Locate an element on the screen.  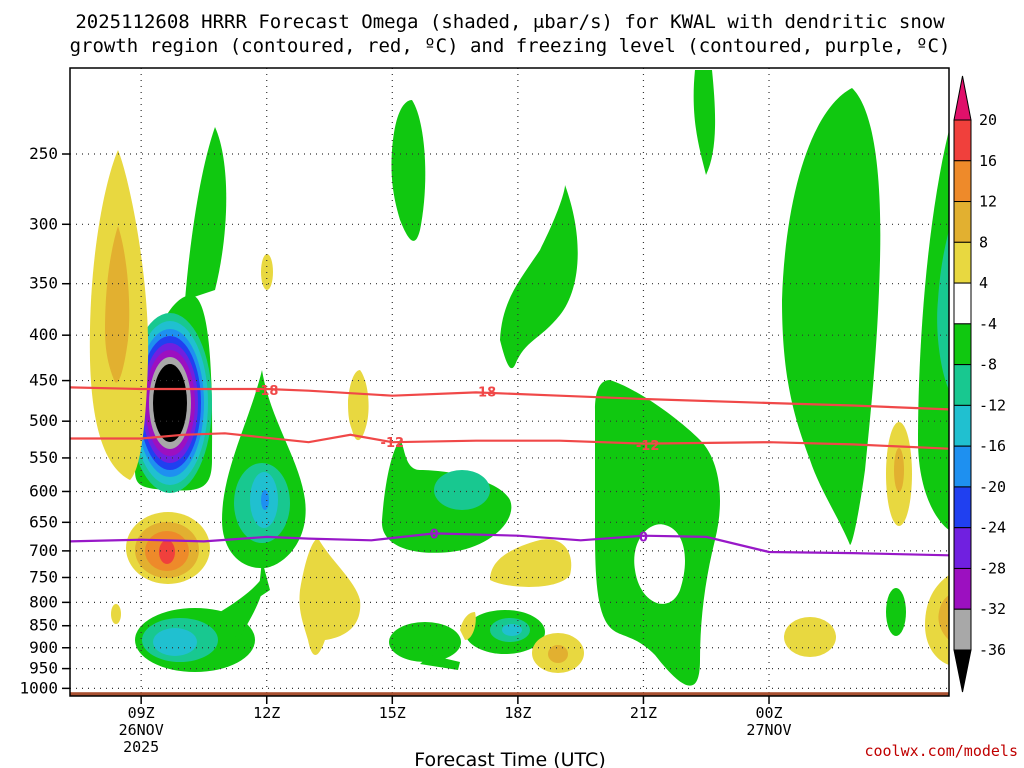
colorbar-bin--16--12 is located at coordinates (962, 425).